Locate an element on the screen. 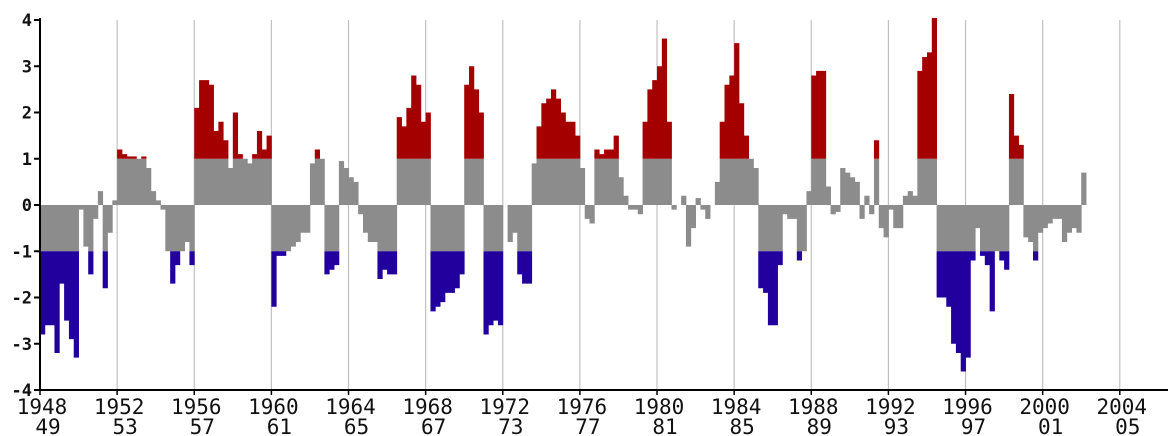 This screenshot has height=436, width=1168. x-tick-label-top: 1972 is located at coordinates (504, 407).